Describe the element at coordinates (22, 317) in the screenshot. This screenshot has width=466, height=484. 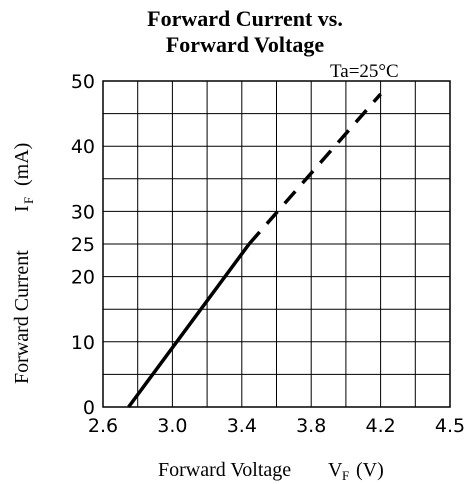
I see `y-axis-label: Forward Current` at that location.